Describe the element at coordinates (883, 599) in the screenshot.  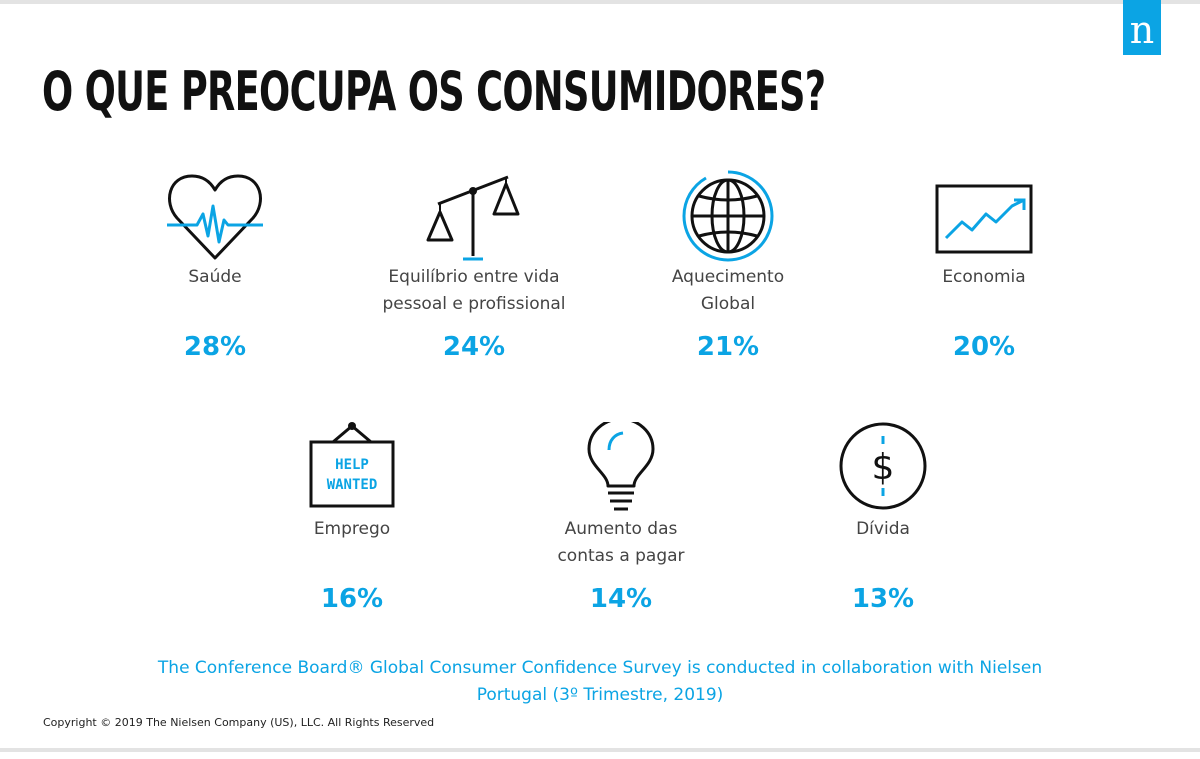
I see `concern-percent: 13%` at that location.